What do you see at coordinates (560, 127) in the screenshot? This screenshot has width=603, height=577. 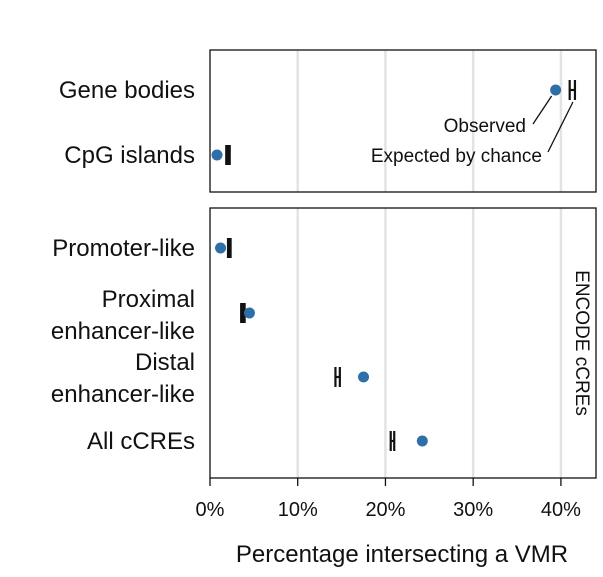 I see `expected-leader-line` at bounding box center [560, 127].